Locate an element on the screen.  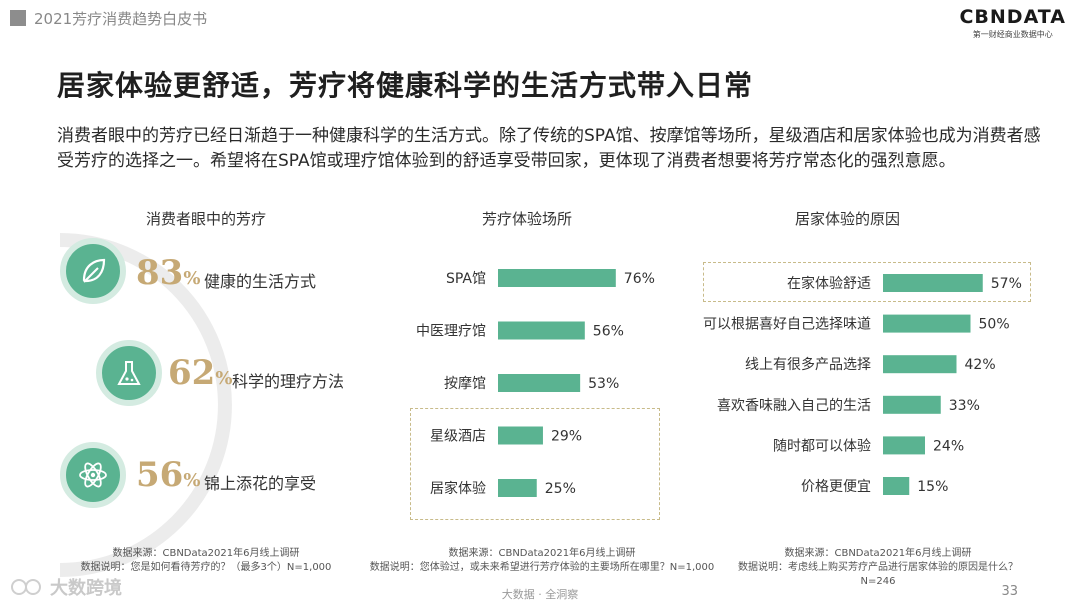
reason-value-label: 50% is located at coordinates (994, 325).